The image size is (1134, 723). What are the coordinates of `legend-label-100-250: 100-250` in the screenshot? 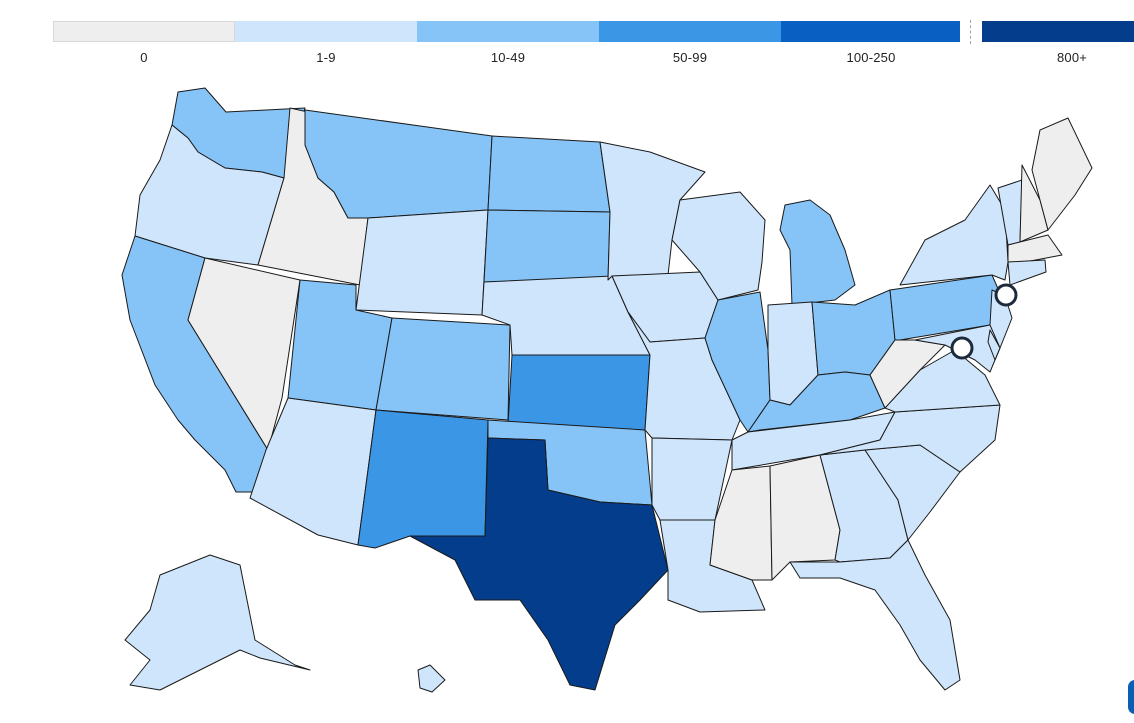 It's located at (871, 57).